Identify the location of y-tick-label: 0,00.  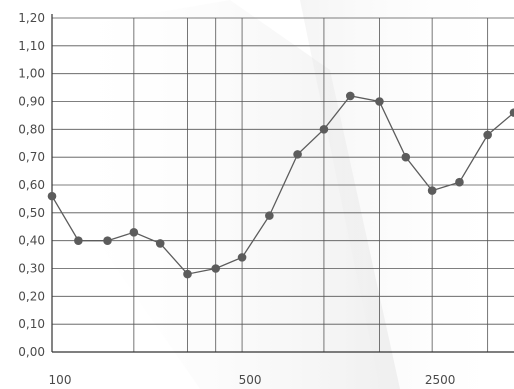
(31, 352).